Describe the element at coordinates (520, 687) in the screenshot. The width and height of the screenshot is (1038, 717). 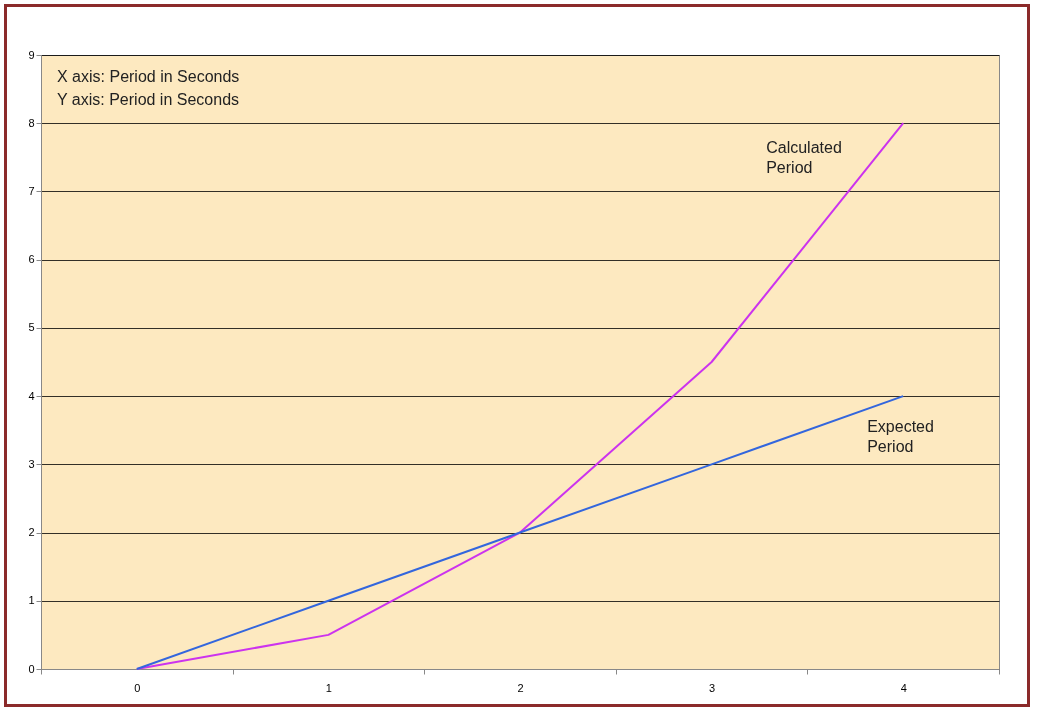
I see `x-tick-label: 2` at that location.